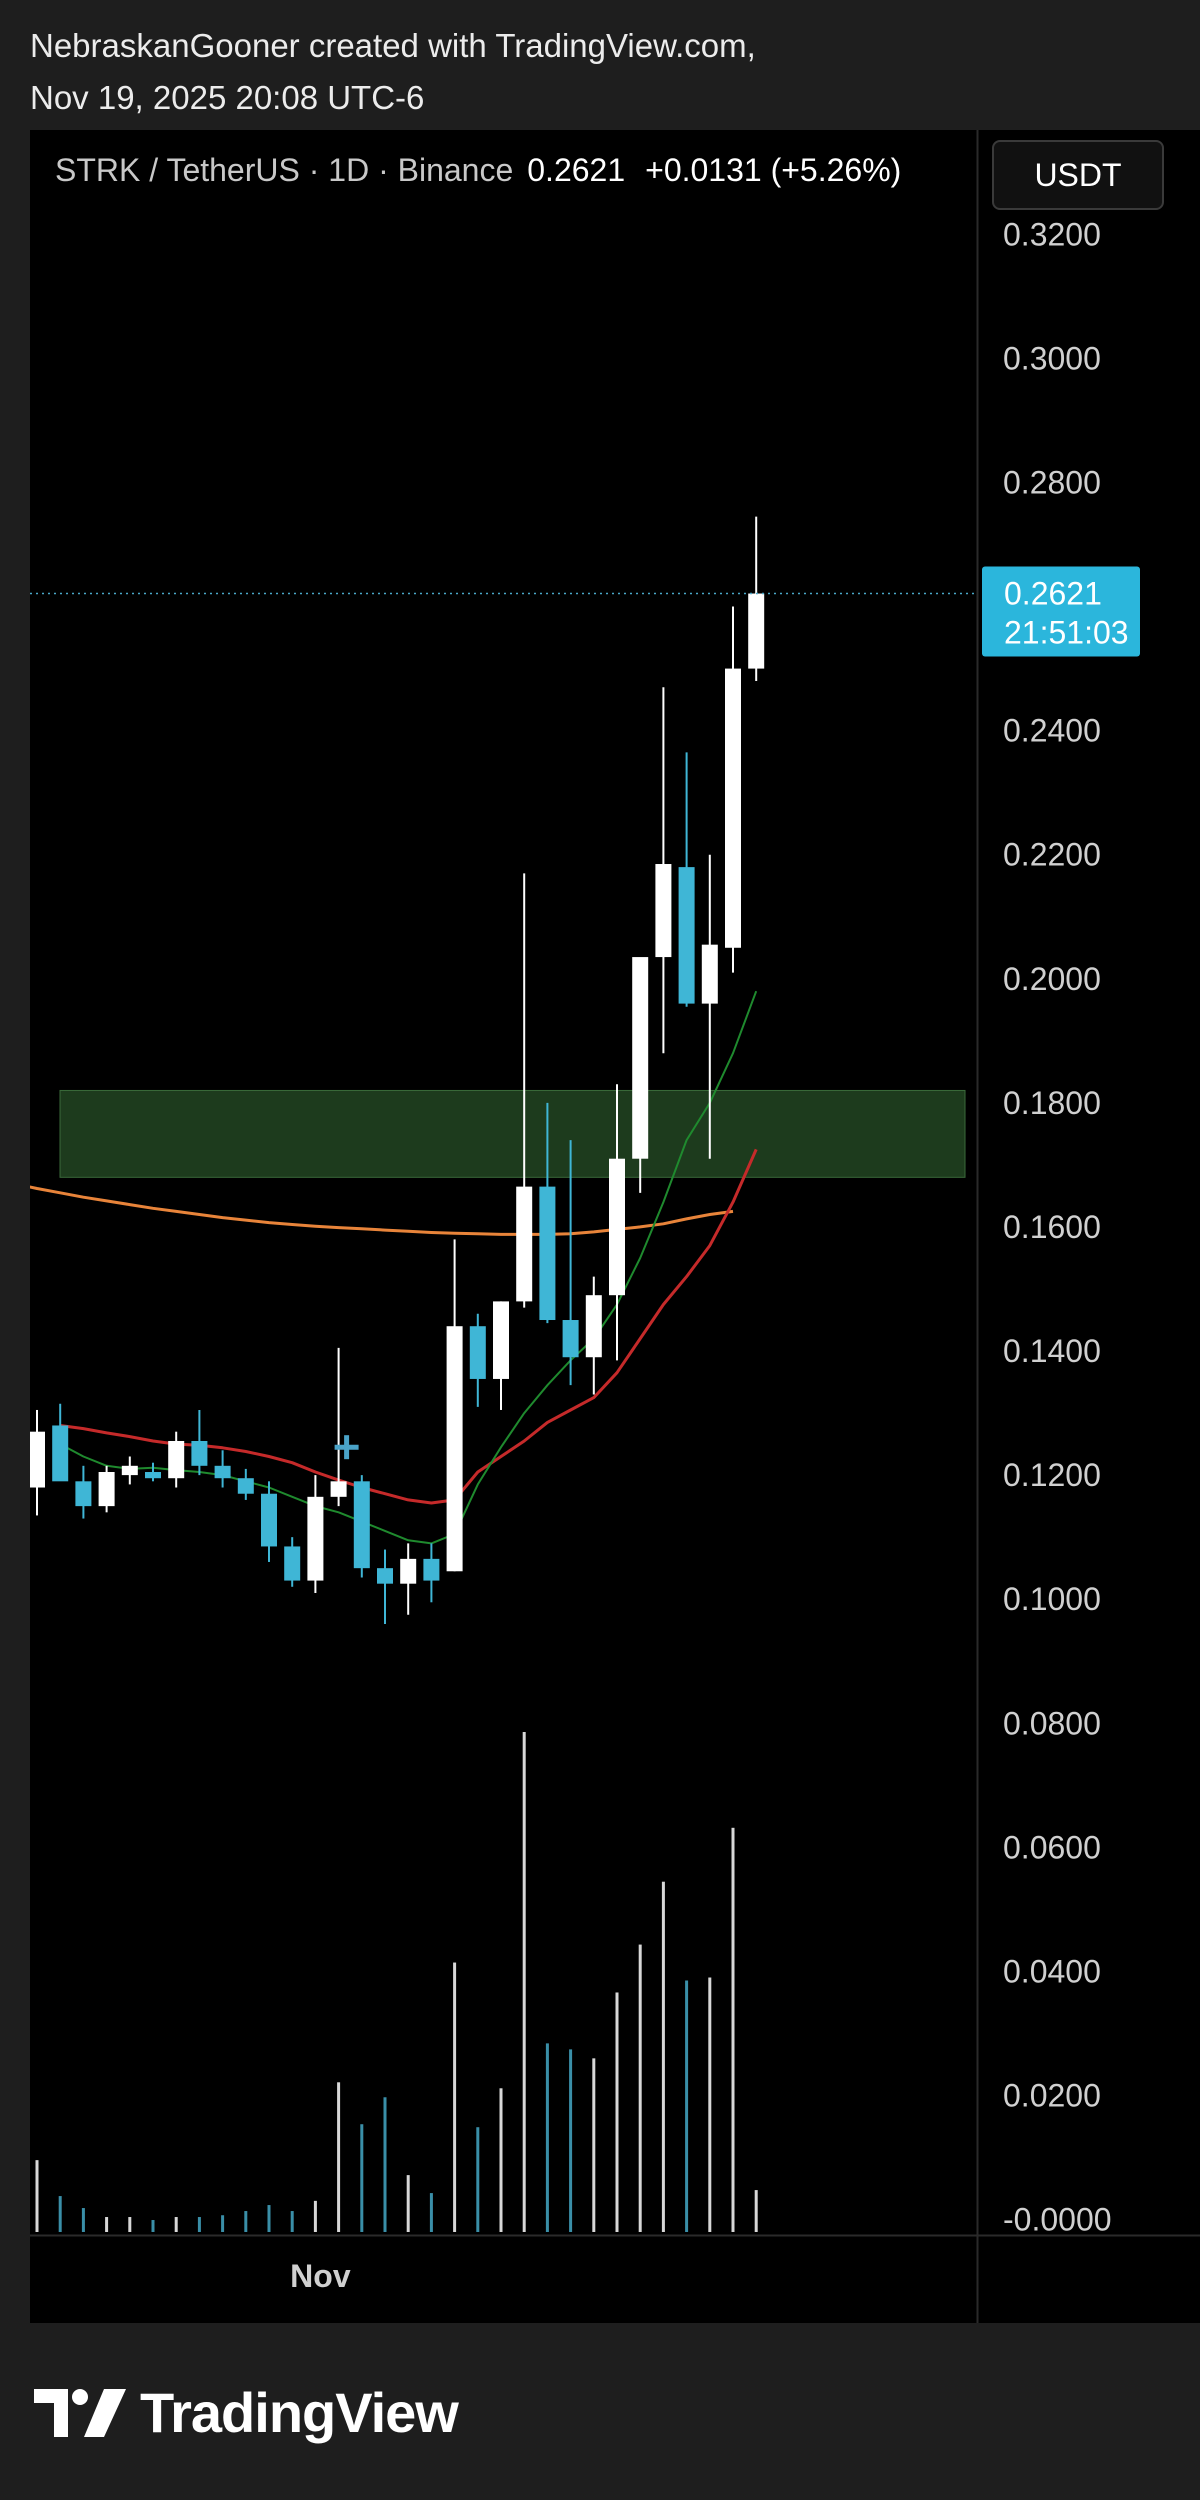  I want to click on legend-change: +0.0131 (+5.26%), so click(773, 170).